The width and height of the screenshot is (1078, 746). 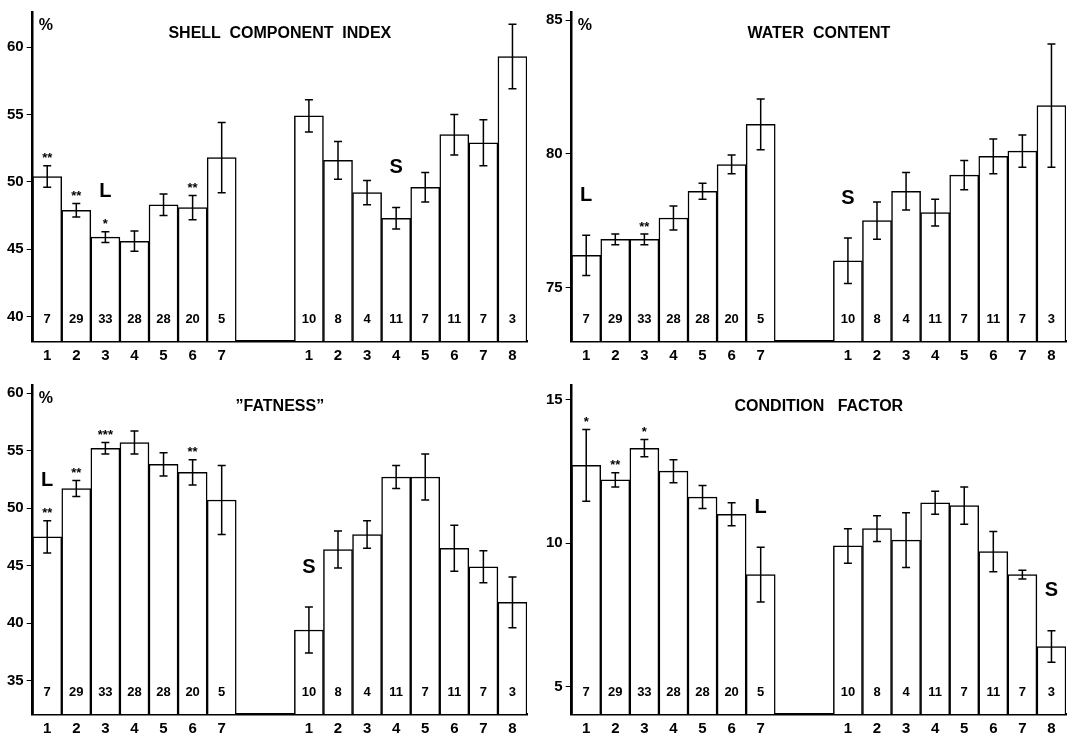 What do you see at coordinates (554, 152) in the screenshot?
I see `y-tick-label: 80` at bounding box center [554, 152].